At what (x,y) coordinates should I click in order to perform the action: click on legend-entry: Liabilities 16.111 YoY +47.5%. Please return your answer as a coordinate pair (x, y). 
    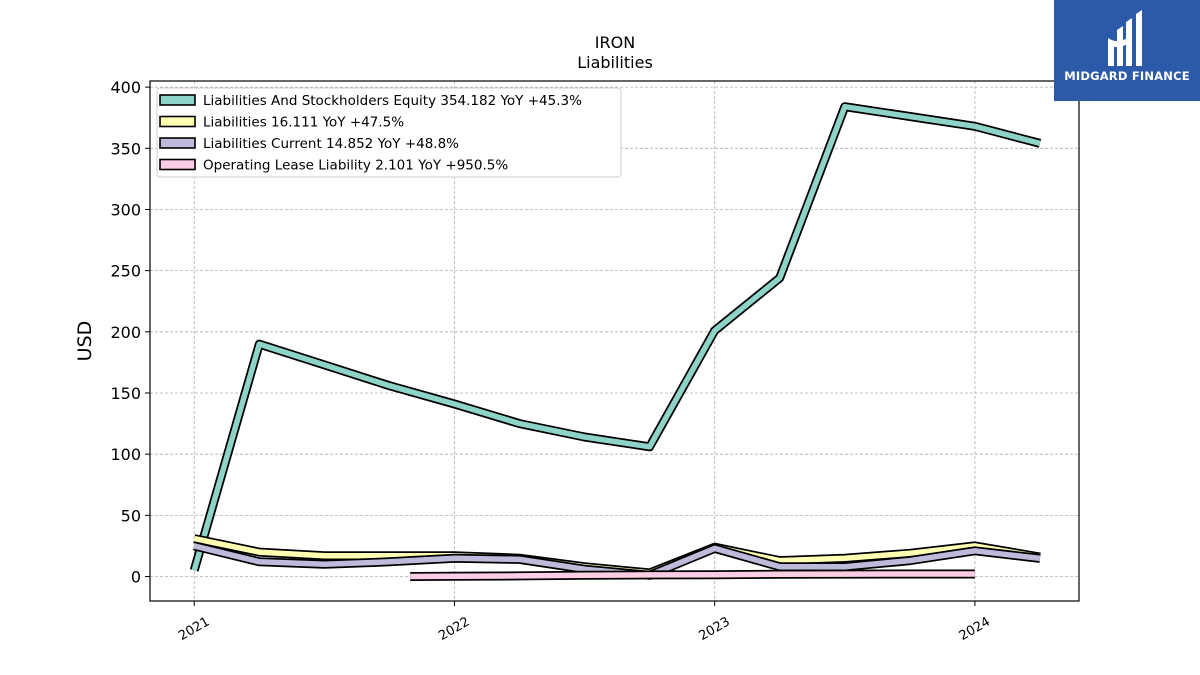
    Looking at the image, I should click on (281, 123).